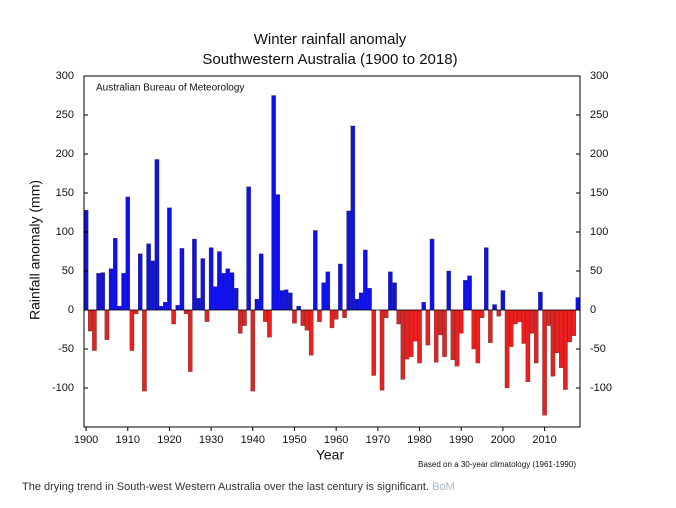 The height and width of the screenshot is (508, 676). Describe the element at coordinates (329, 59) in the screenshot. I see `chart-subtitle: Southwestern Australia (1900 to 2018)` at that location.